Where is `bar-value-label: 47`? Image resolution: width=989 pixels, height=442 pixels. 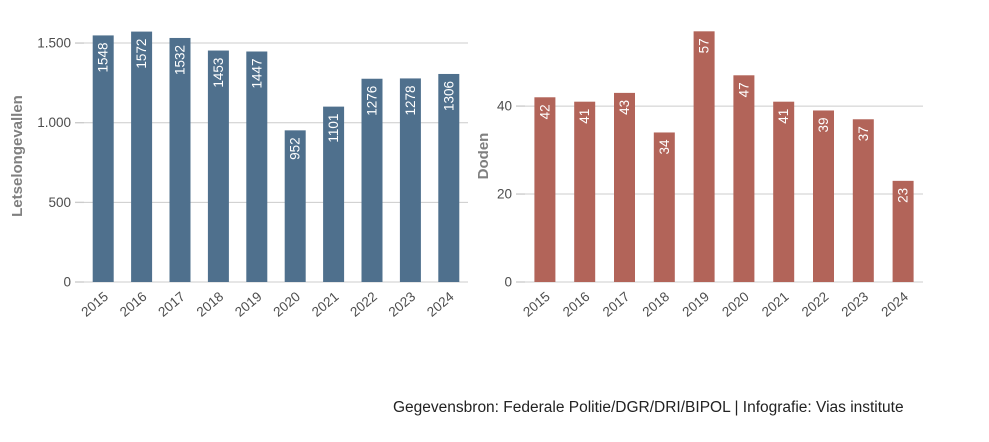 bar-value-label: 47 is located at coordinates (743, 89).